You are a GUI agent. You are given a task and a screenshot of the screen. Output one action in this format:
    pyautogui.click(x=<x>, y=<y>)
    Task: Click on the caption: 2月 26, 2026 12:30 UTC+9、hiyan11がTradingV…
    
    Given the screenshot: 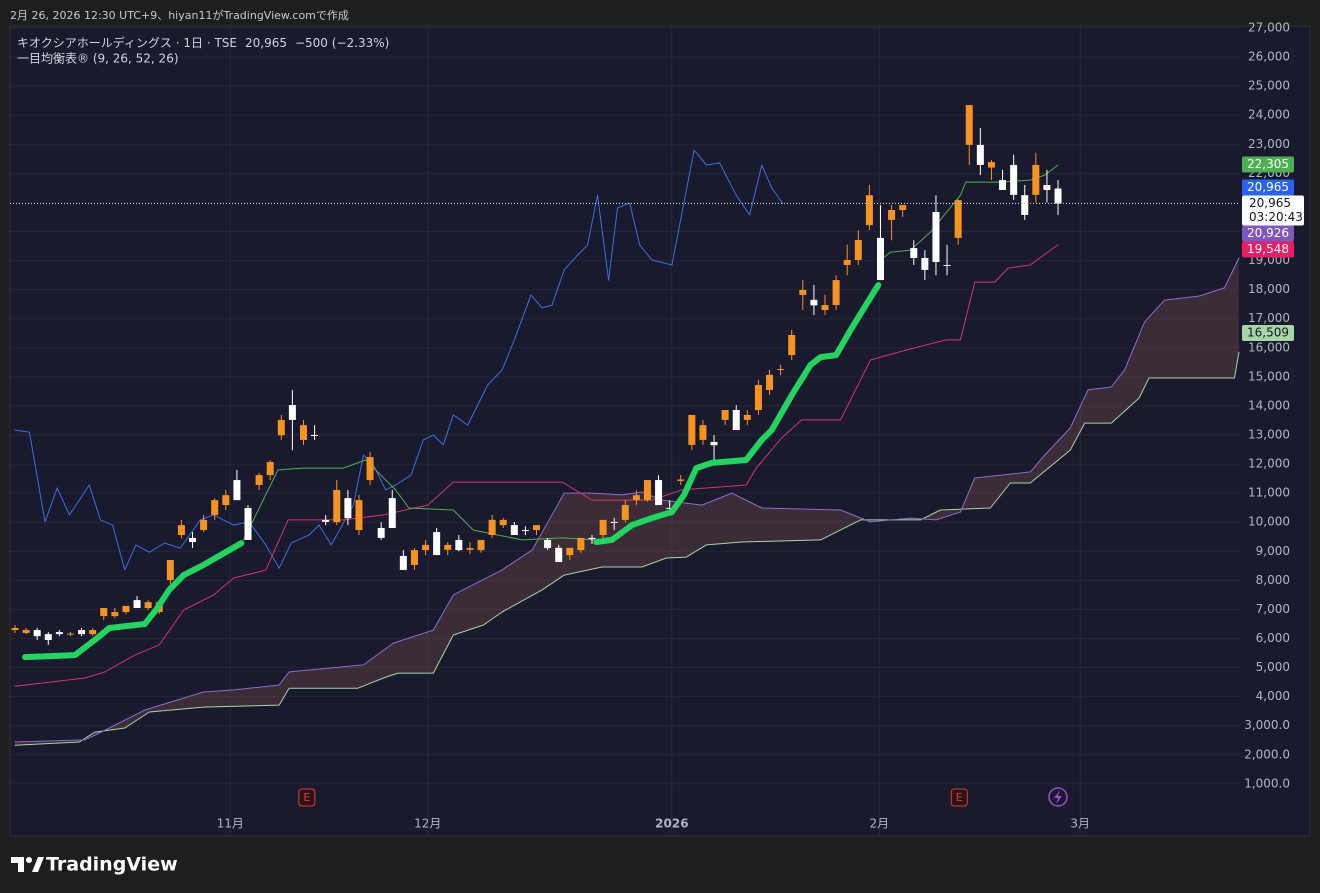 What is the action you would take?
    pyautogui.click(x=179, y=15)
    